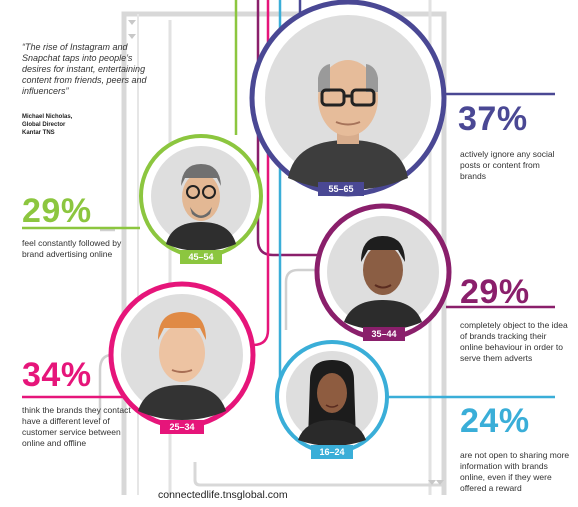 This screenshot has width=578, height=507. Describe the element at coordinates (44, 125) in the screenshot. I see `attribution-role: Global Director` at that location.